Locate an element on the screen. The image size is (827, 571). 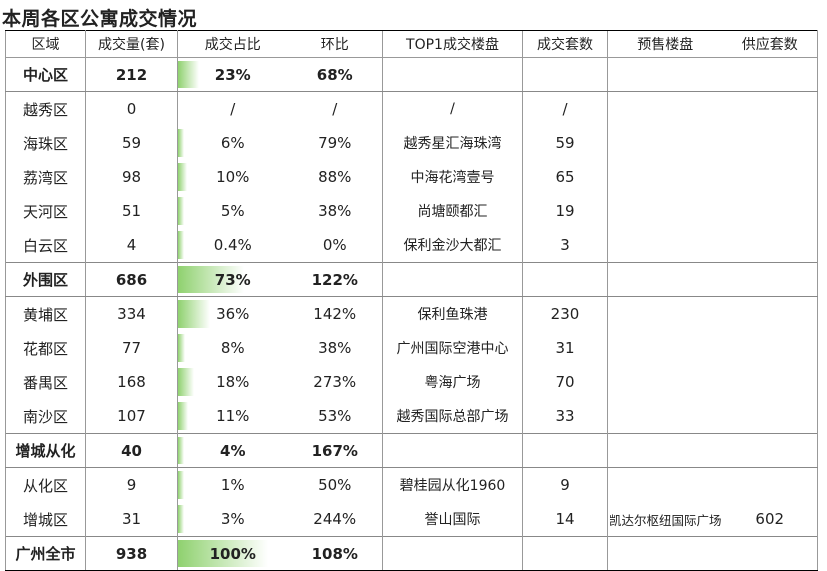
mom-cell: 79% is located at coordinates (335, 143).